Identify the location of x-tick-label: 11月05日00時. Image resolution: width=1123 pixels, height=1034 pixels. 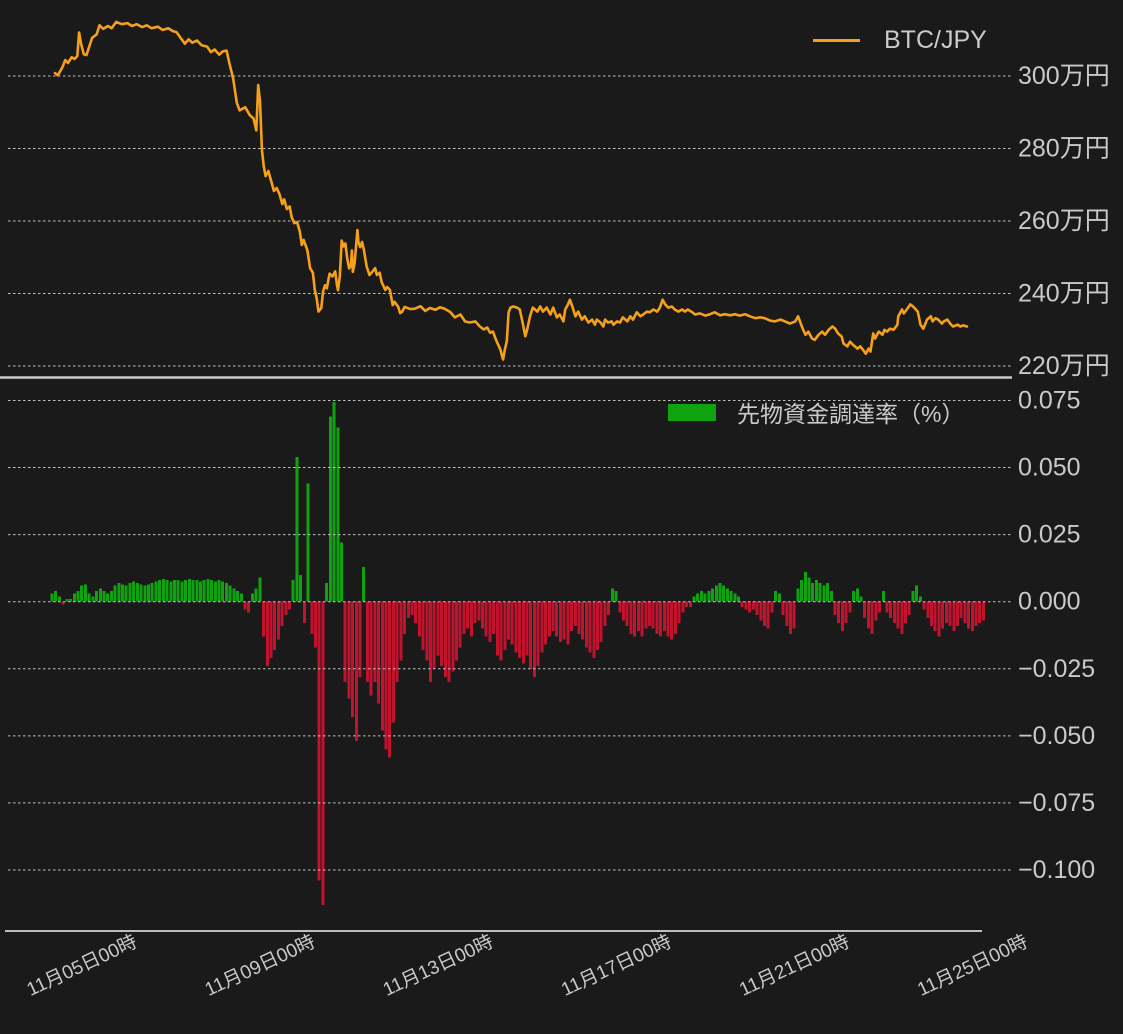
(81, 966).